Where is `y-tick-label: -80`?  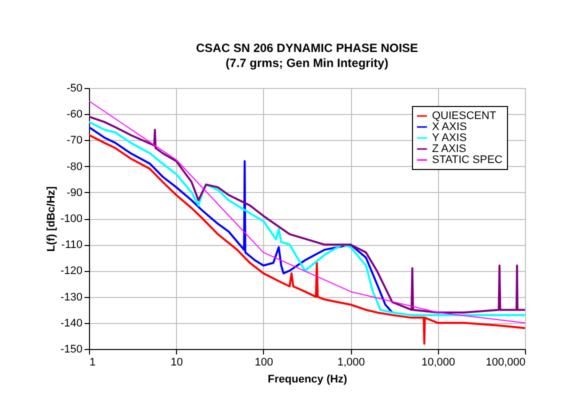
y-tick-label: -80 is located at coordinates (74, 166).